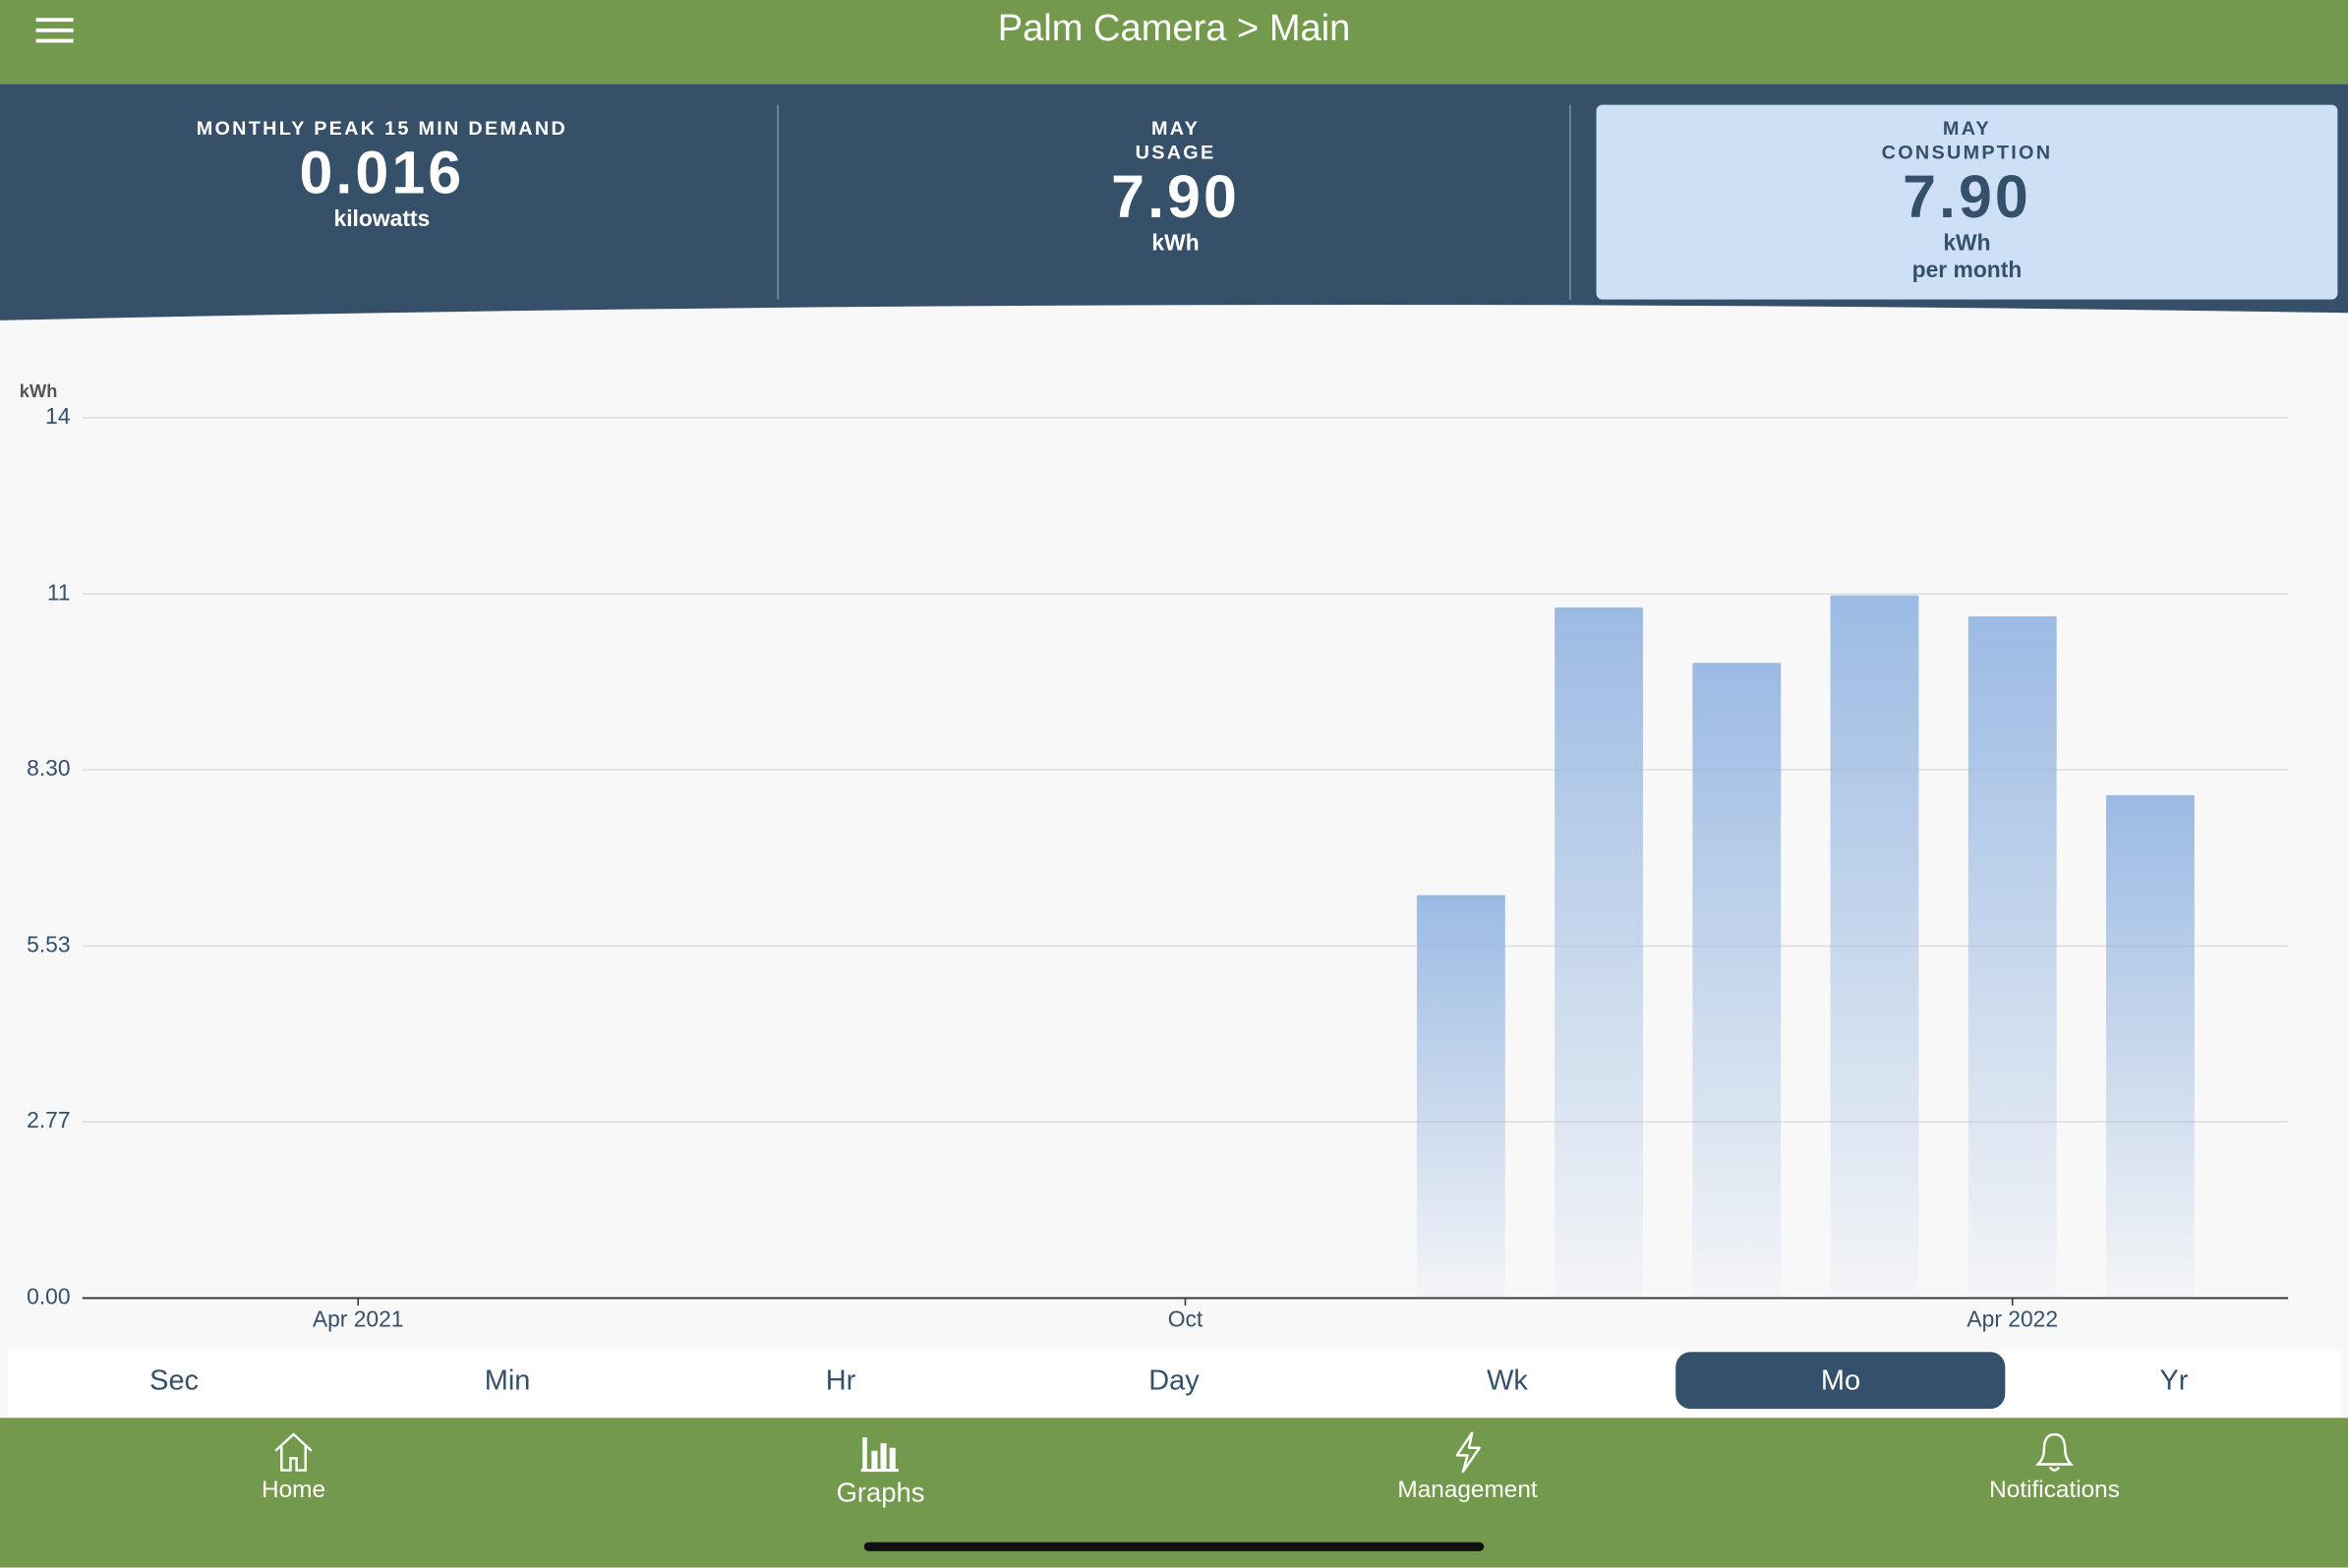 This screenshot has width=2348, height=1568. What do you see at coordinates (1185, 1318) in the screenshot?
I see `x-tick-label: Oct` at bounding box center [1185, 1318].